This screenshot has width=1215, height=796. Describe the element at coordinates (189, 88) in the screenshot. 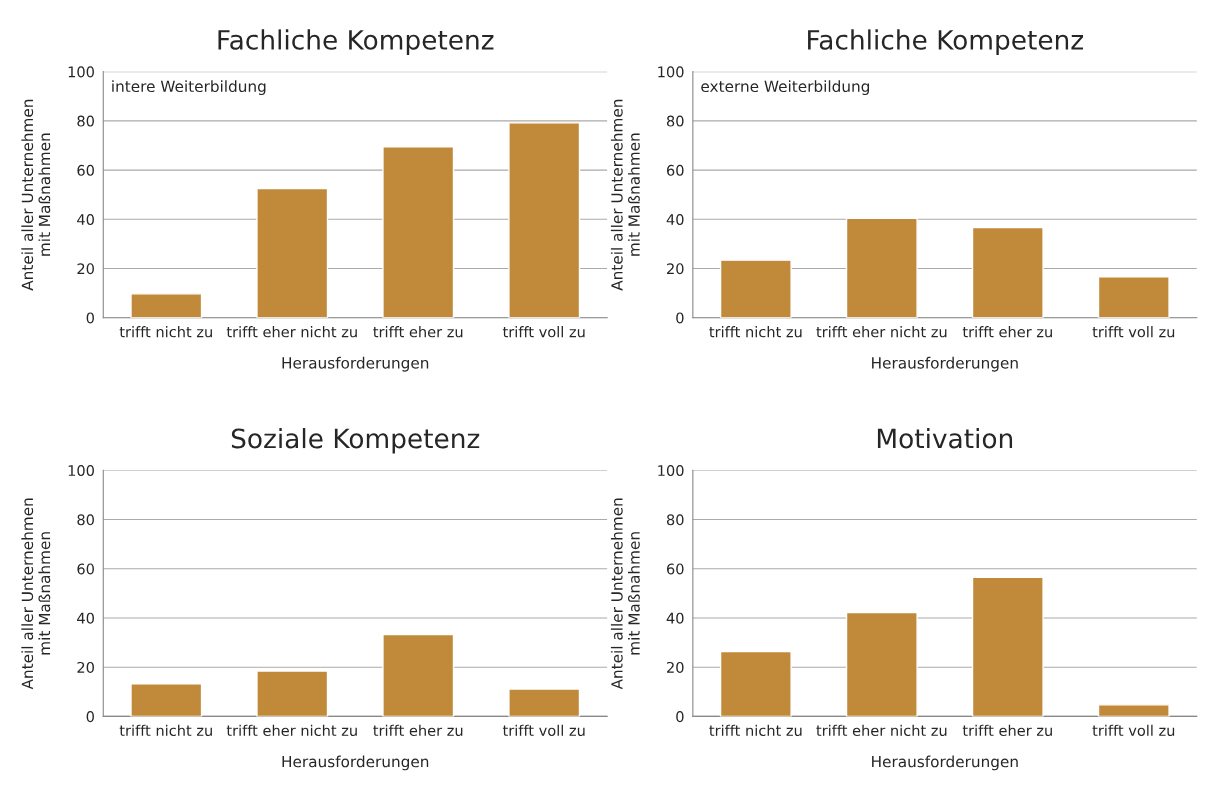

I see `annotation: intere Weiterbildung` at that location.